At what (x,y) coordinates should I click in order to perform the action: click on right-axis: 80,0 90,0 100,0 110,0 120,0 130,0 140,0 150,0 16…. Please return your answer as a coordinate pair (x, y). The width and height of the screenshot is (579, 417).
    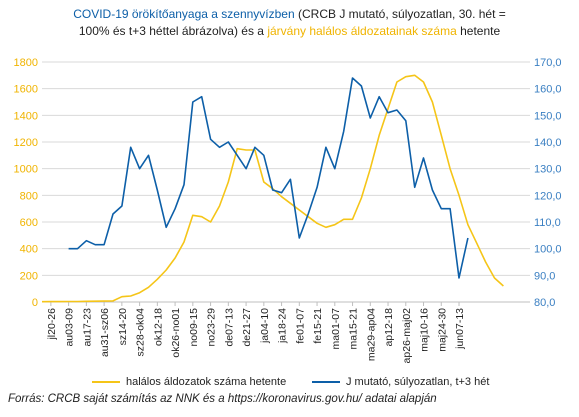
    Looking at the image, I should click on (548, 183).